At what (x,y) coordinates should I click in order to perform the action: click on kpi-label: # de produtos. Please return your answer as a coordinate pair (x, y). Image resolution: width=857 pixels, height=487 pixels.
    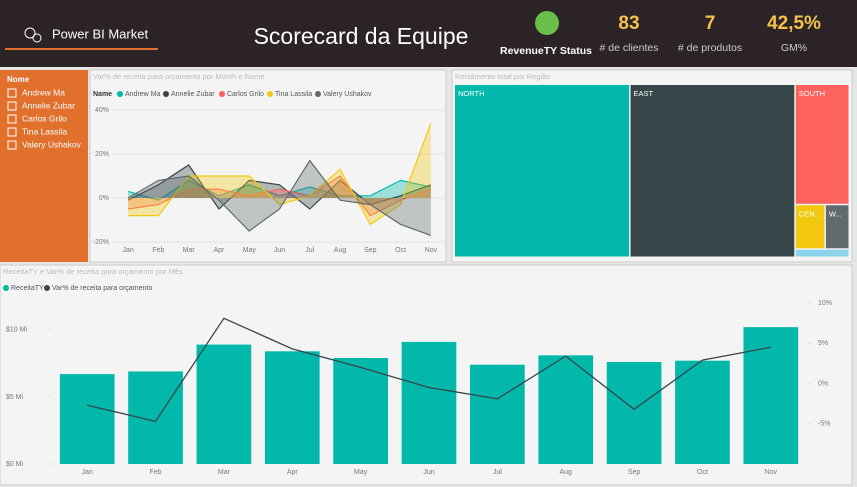
    Looking at the image, I should click on (710, 48).